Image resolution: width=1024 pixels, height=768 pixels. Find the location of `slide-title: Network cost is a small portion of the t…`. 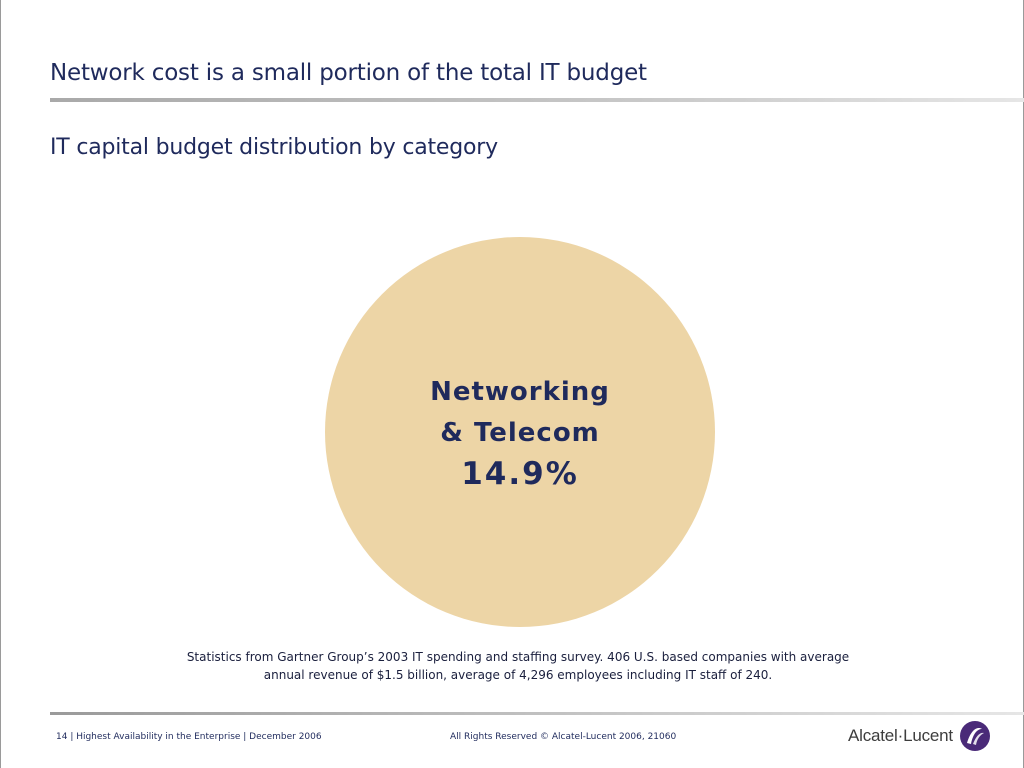

slide-title: Network cost is a small portion of the t… is located at coordinates (348, 73).